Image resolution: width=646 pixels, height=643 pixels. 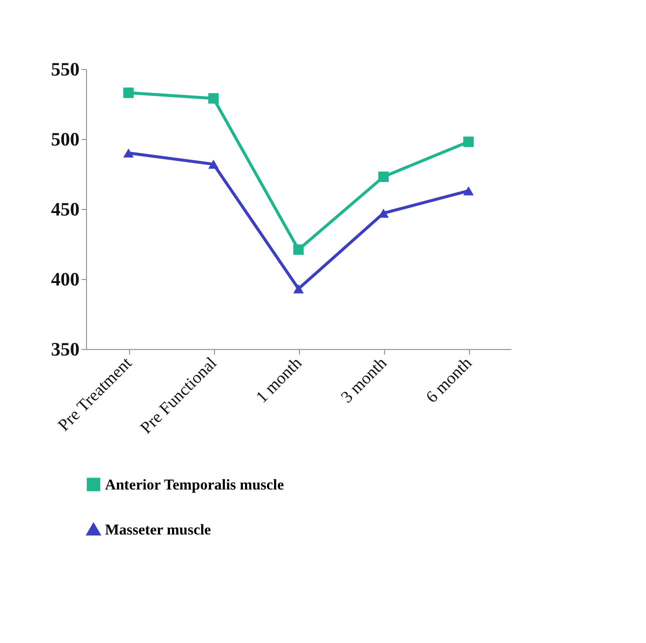 I want to click on y-tick-label: 500, so click(x=65, y=140).